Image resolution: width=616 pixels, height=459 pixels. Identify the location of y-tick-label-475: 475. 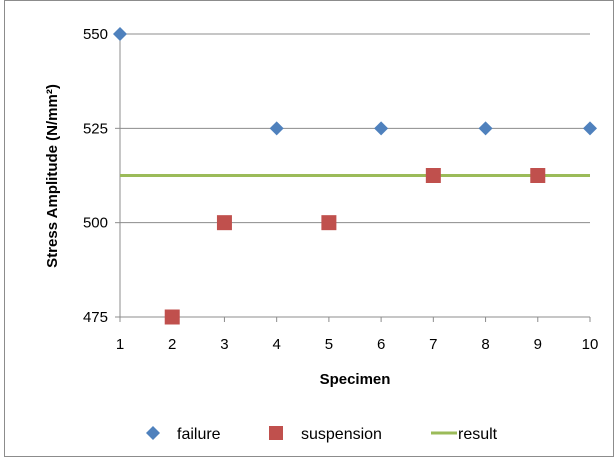
(95, 317).